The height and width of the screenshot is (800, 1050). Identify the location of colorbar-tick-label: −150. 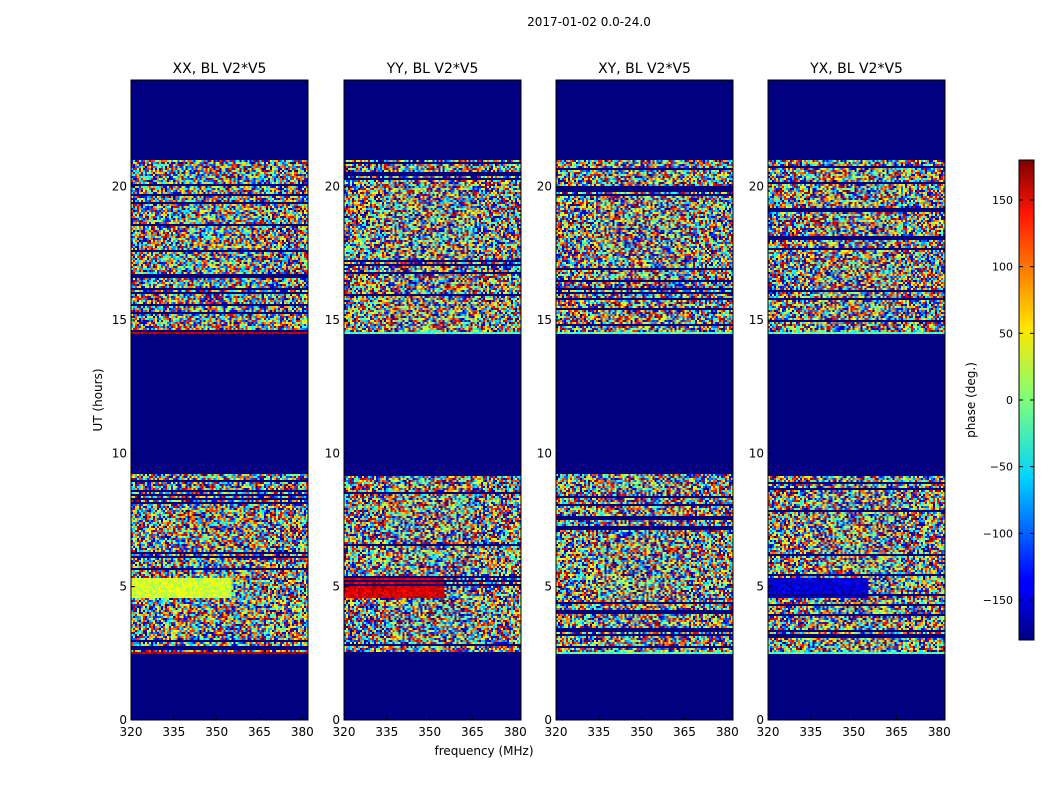
(998, 600).